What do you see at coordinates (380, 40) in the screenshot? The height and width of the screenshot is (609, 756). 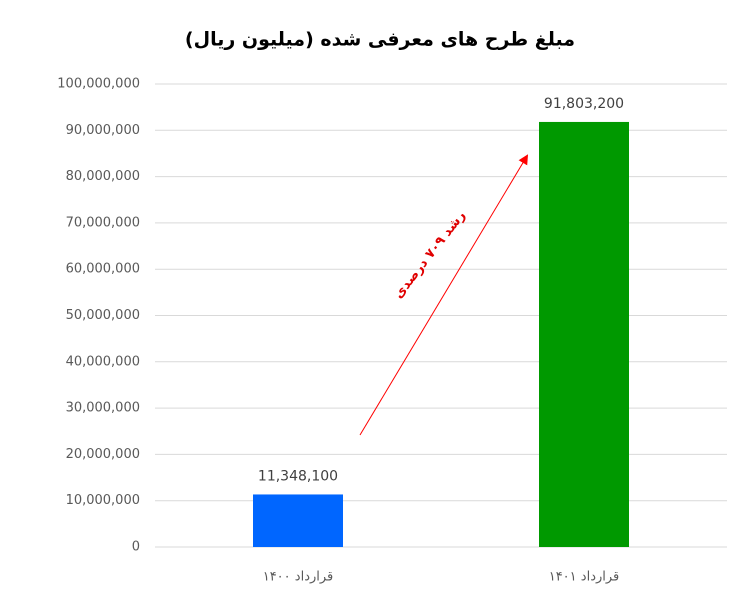 I see `chart-title: مبلغ طرح های معرفی شده (میلیون ریال)` at bounding box center [380, 40].